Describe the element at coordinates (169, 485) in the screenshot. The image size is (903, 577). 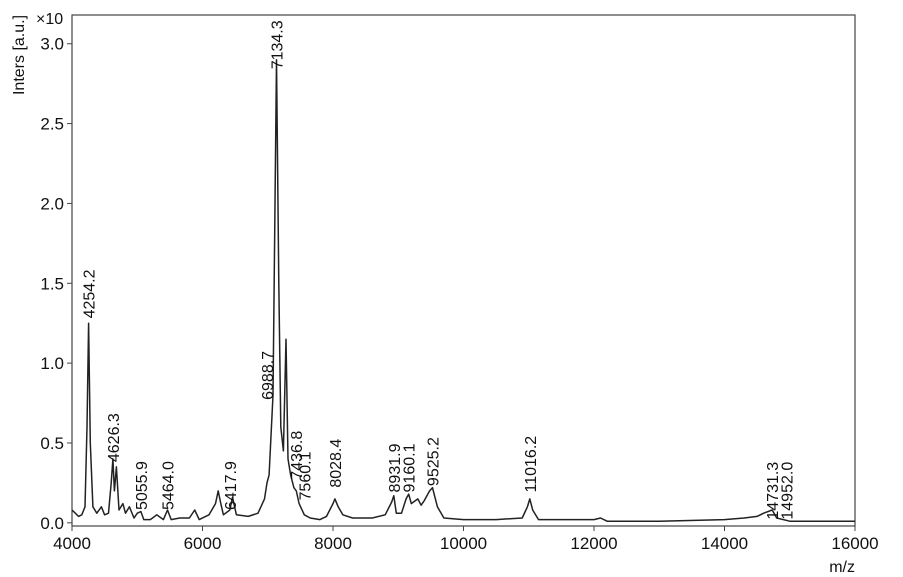
I see `peak-label: 5464.0` at that location.